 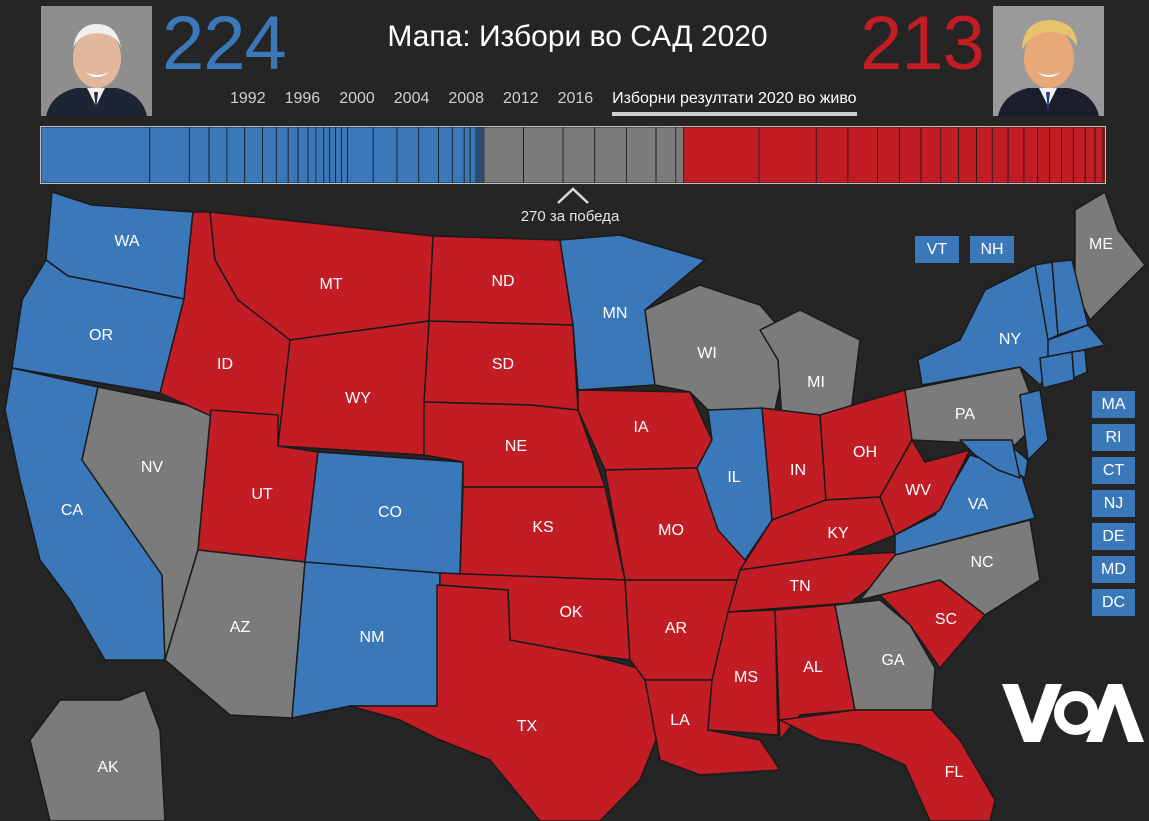 What do you see at coordinates (152, 467) in the screenshot?
I see `state-label-NV: NV` at bounding box center [152, 467].